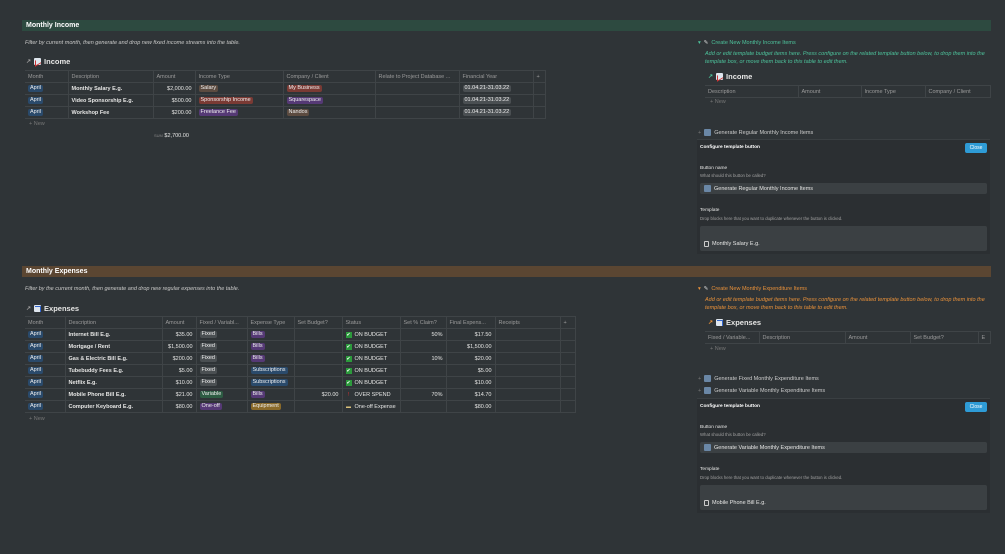 The height and width of the screenshot is (554, 1005). I want to click on description-cell: Mobile Phone Bill E.g., so click(114, 394).